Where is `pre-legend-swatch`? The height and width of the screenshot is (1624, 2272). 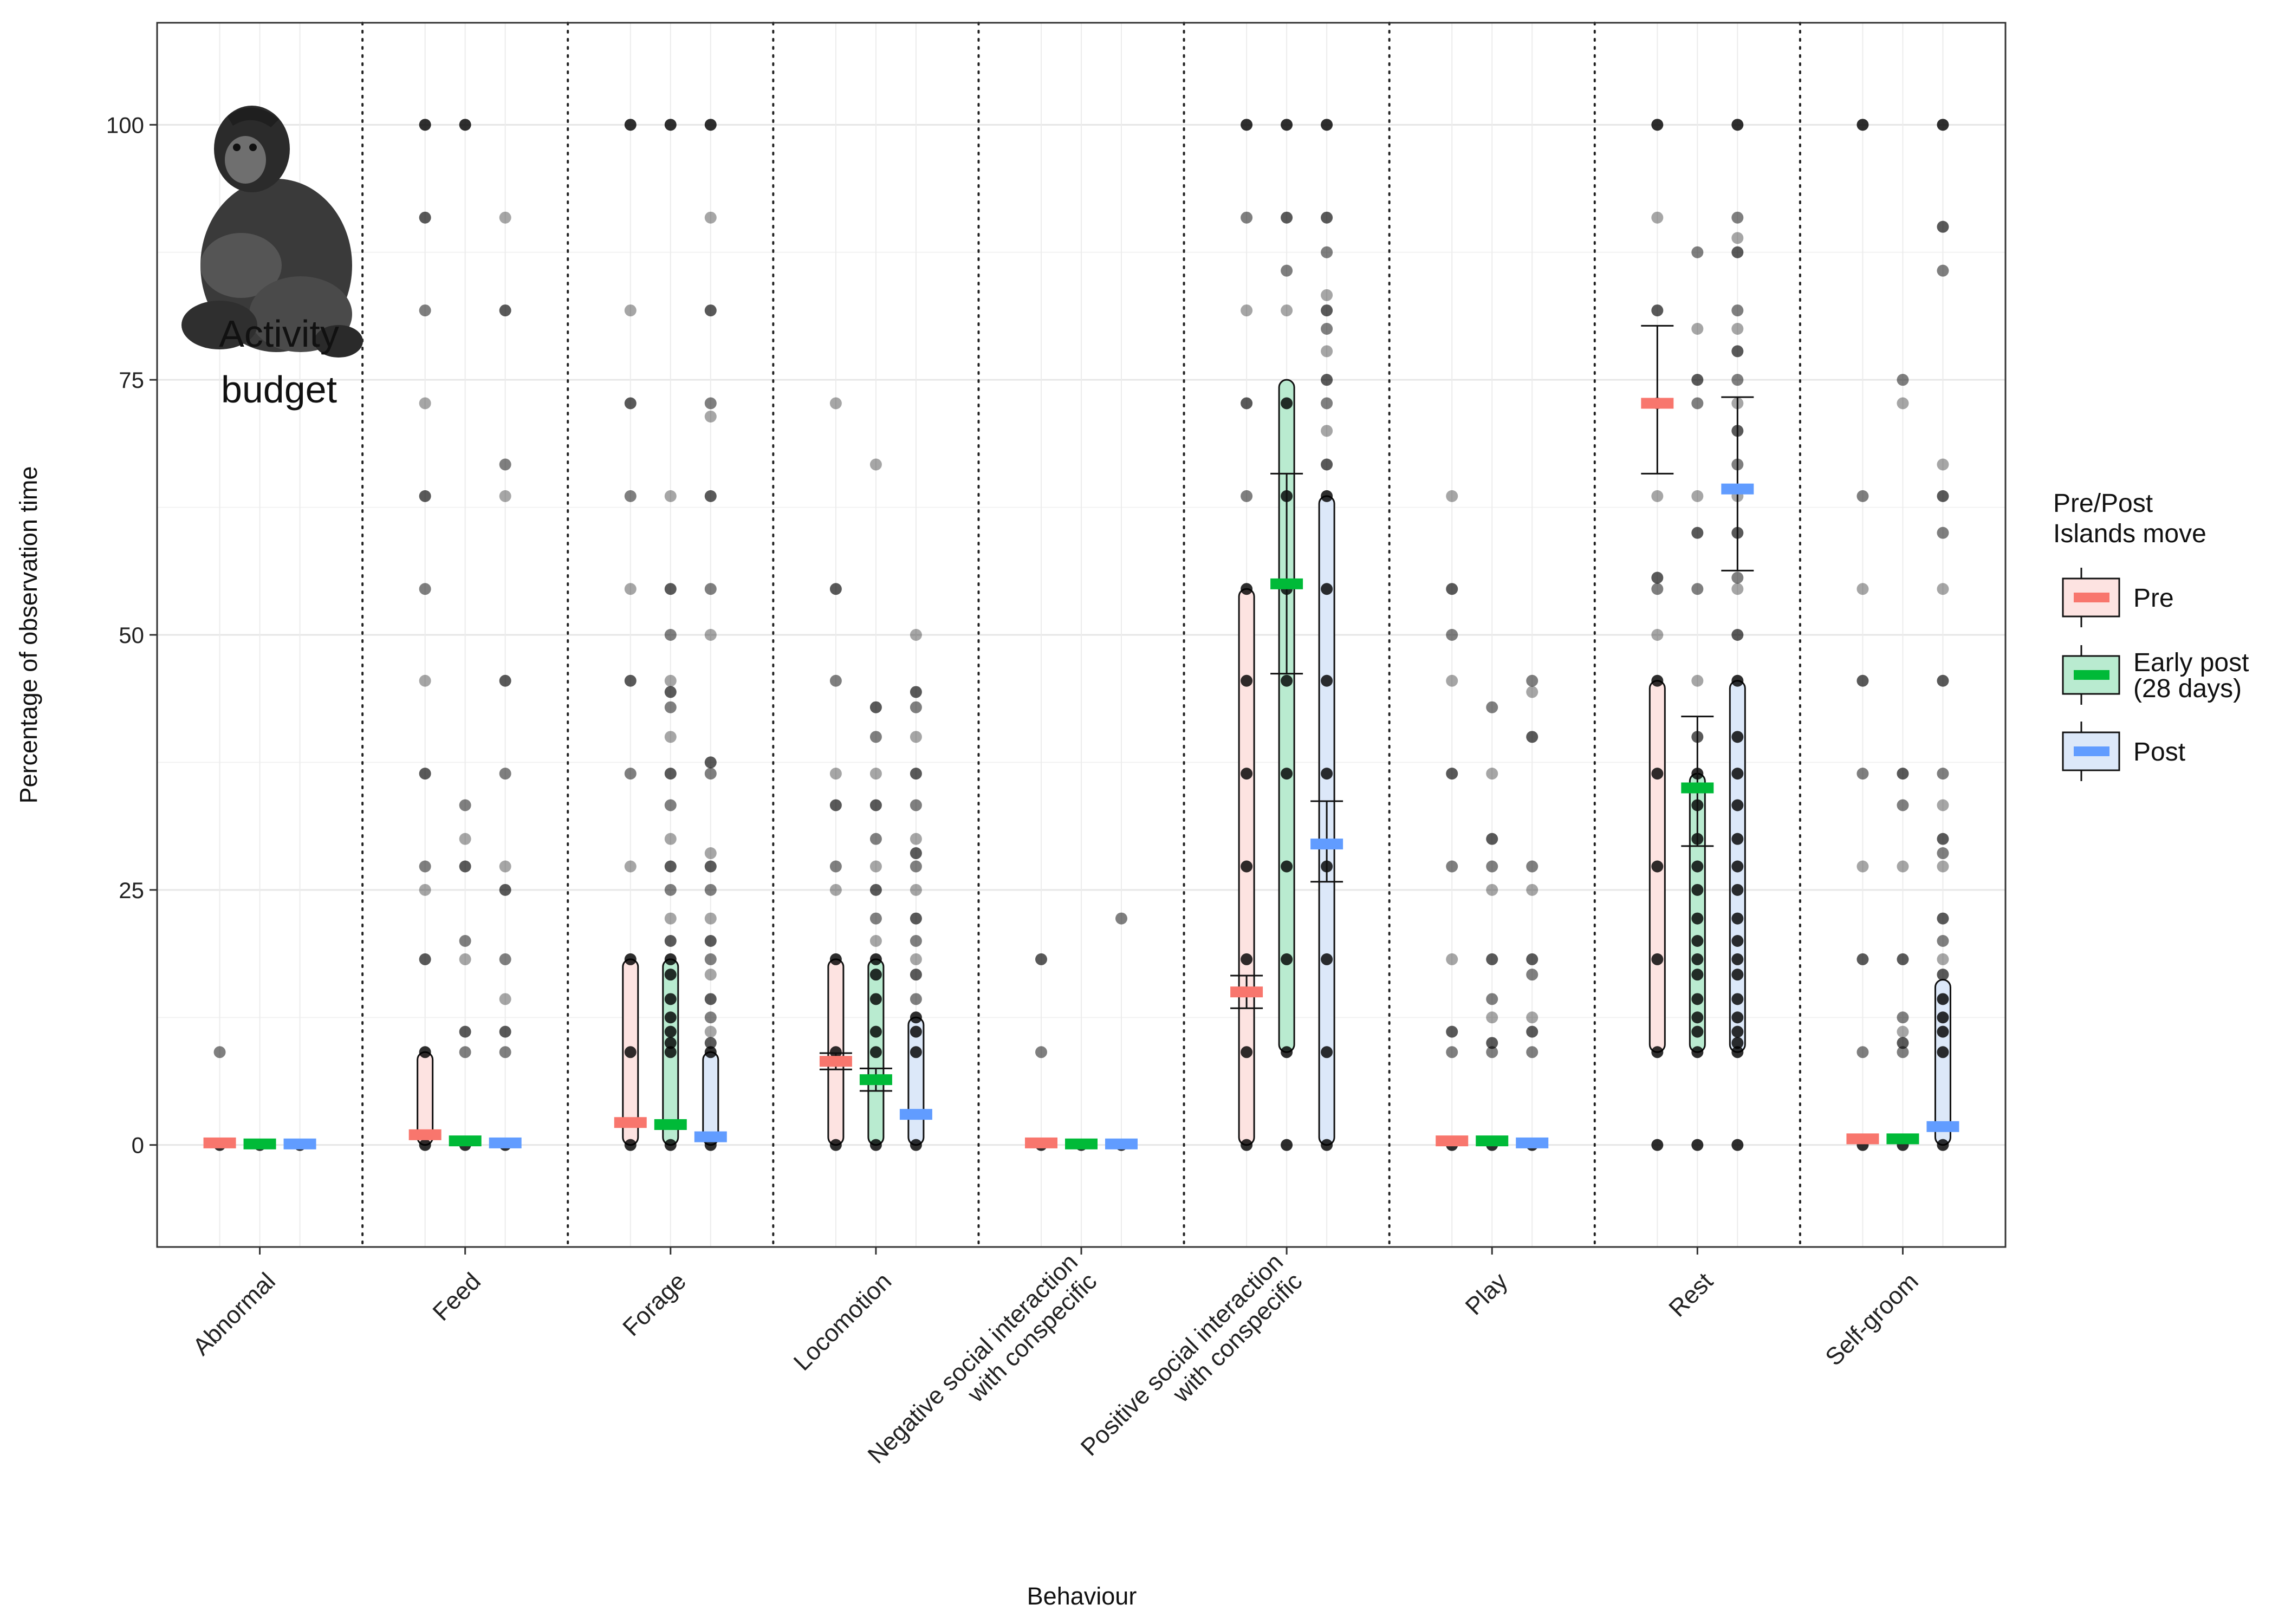
pre-legend-swatch is located at coordinates (2091, 597).